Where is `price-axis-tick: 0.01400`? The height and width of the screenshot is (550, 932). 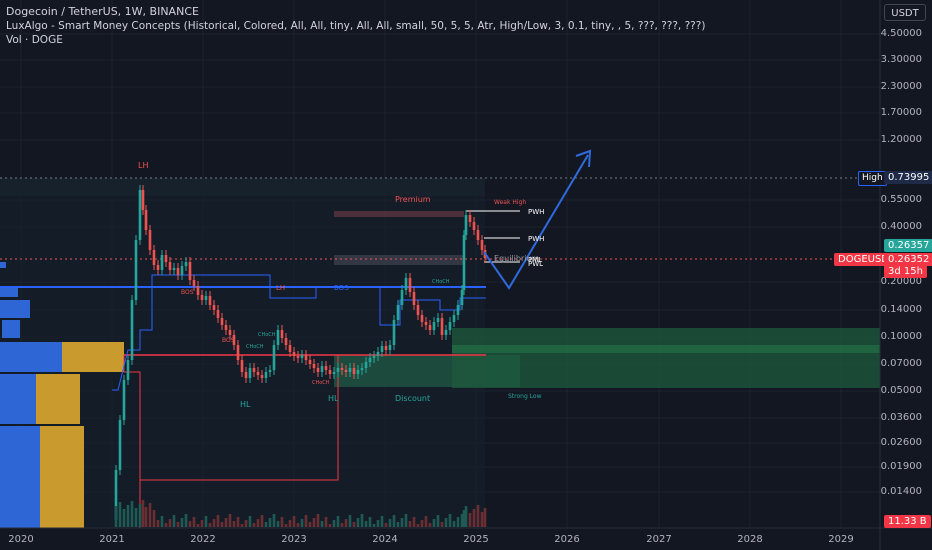 price-axis-tick: 0.01400 is located at coordinates (901, 491).